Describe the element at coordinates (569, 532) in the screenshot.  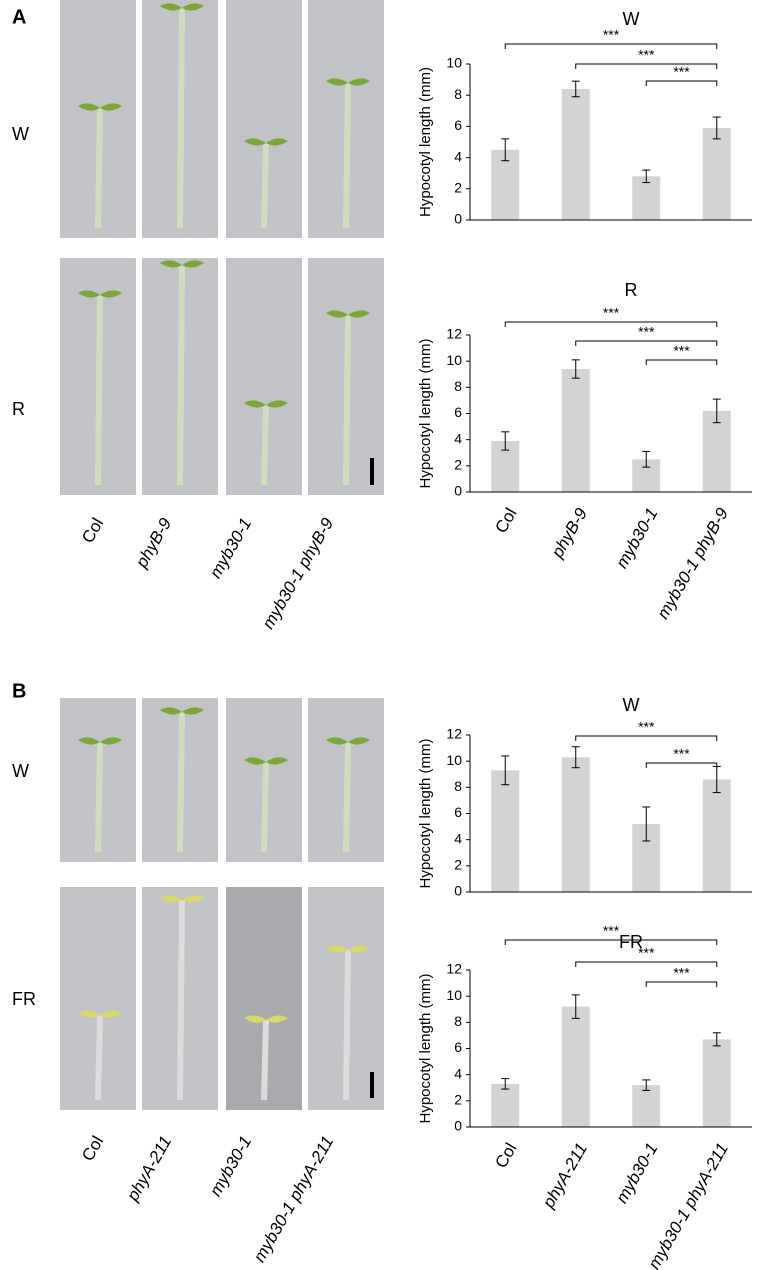
I see `x-tick-label: phyB-9` at that location.